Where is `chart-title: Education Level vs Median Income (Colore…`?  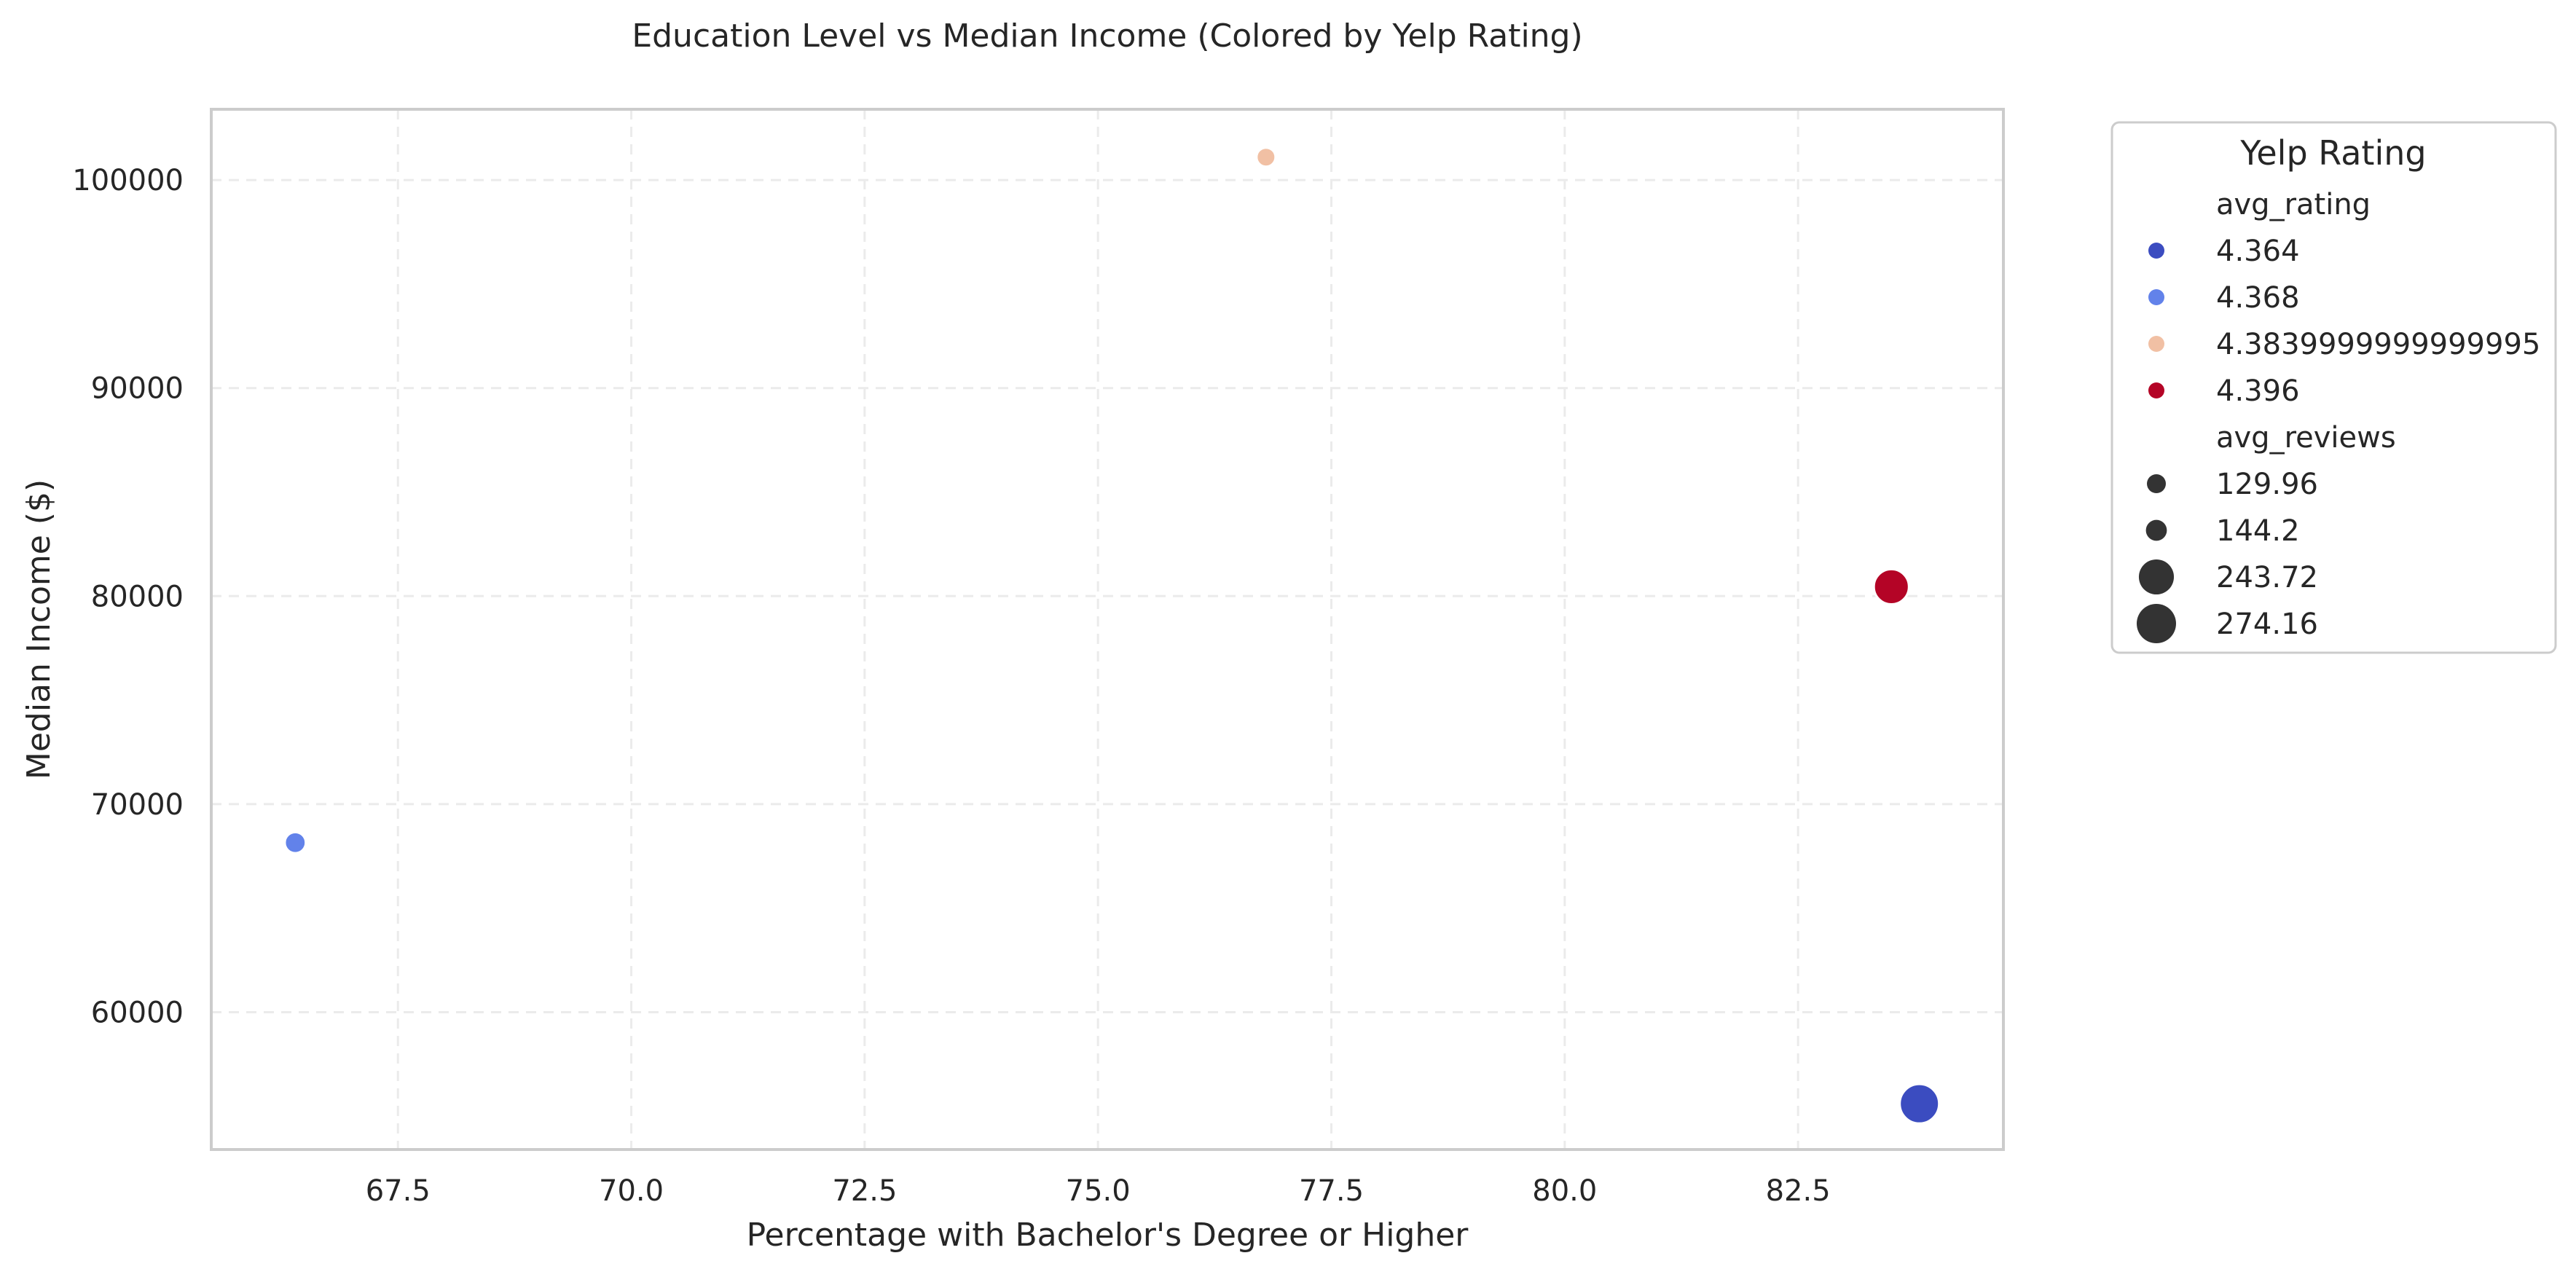 chart-title: Education Level vs Median Income (Colore… is located at coordinates (1107, 36).